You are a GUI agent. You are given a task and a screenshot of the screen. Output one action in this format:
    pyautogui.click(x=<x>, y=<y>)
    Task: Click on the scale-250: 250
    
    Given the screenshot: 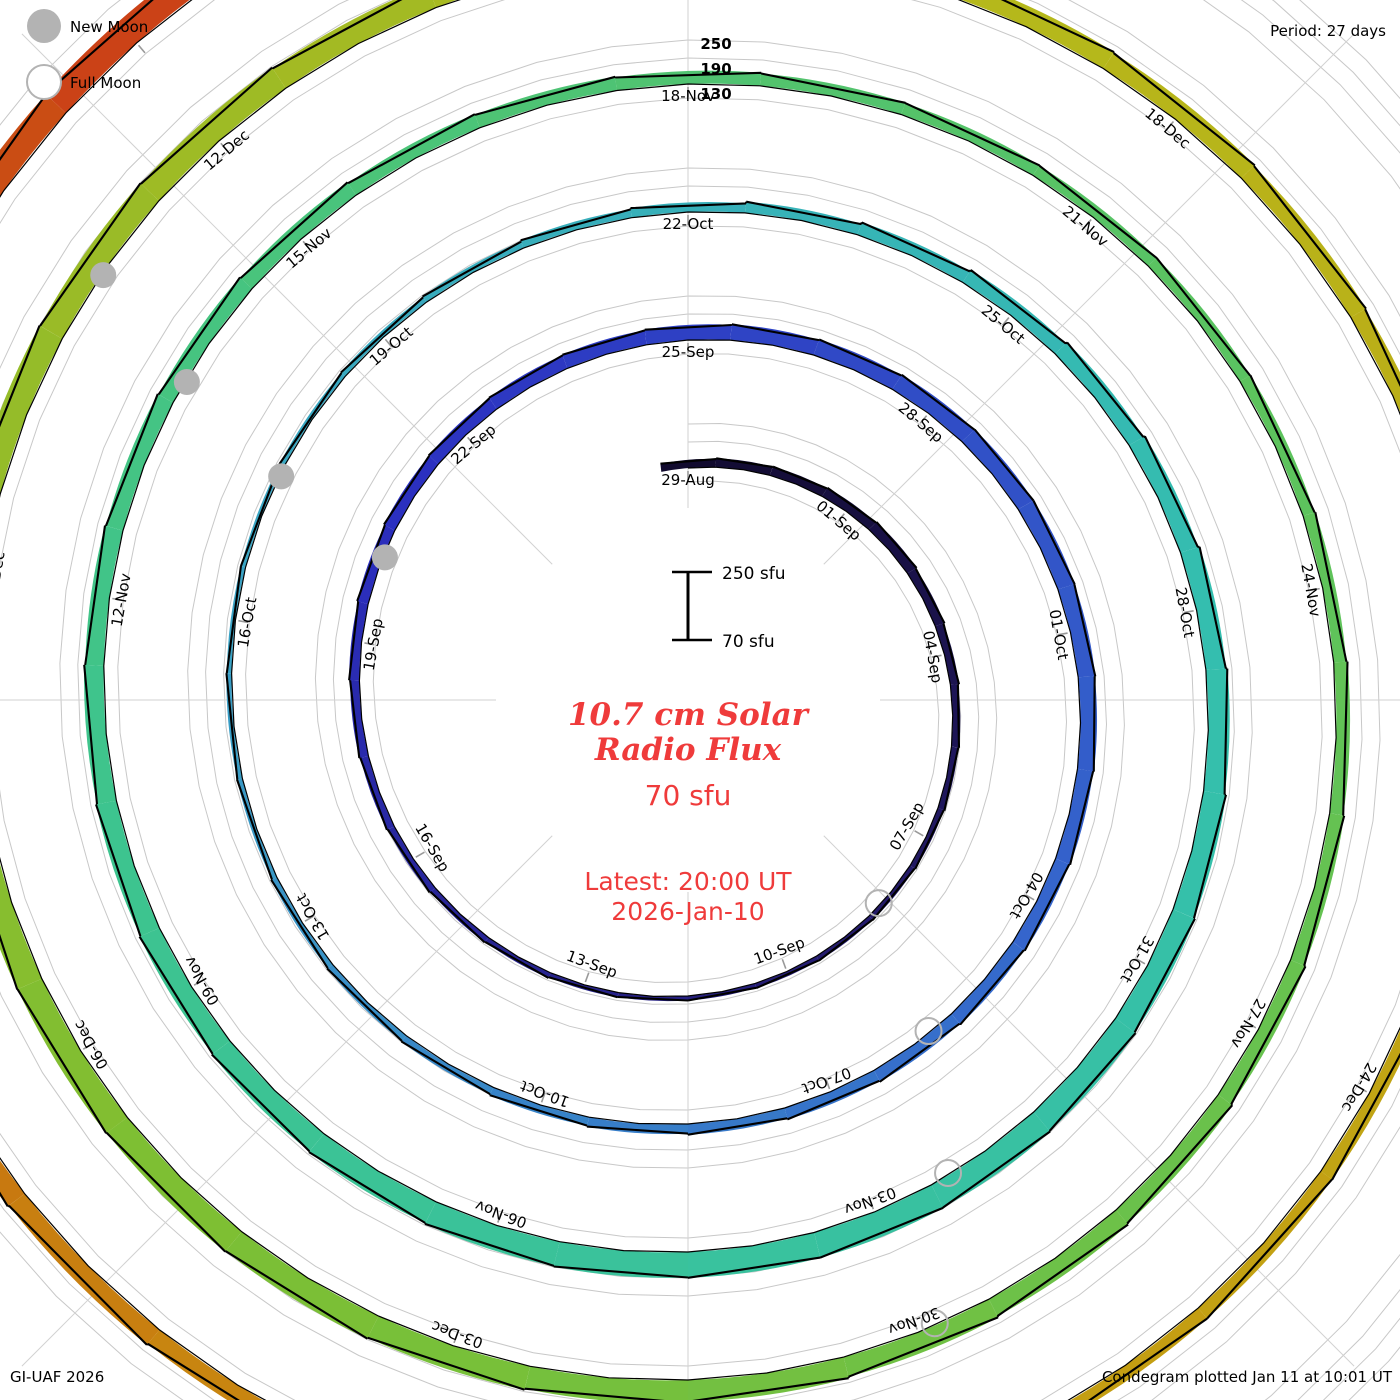 What is the action you would take?
    pyautogui.click(x=715, y=44)
    